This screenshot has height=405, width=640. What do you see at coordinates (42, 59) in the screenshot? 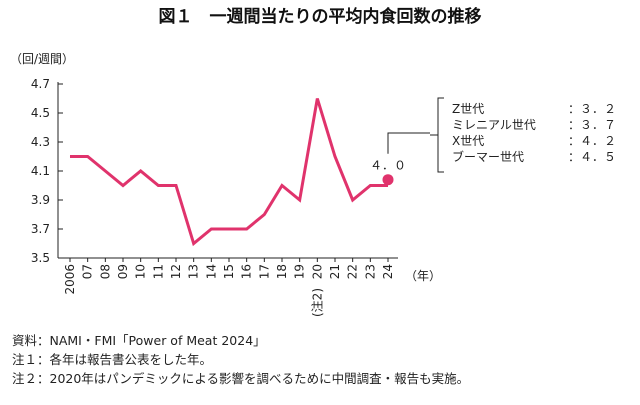
I see `y-axis-label: （回/週間）` at bounding box center [42, 59].